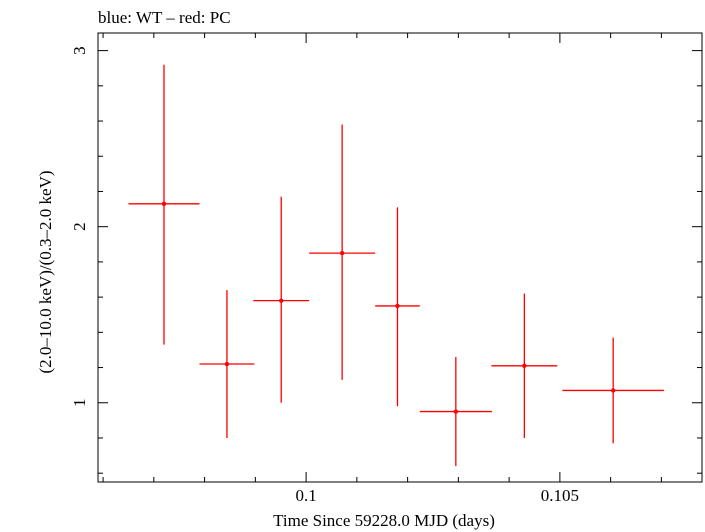  What do you see at coordinates (305, 495) in the screenshot?
I see `x-tick-label: 0.1` at bounding box center [305, 495].